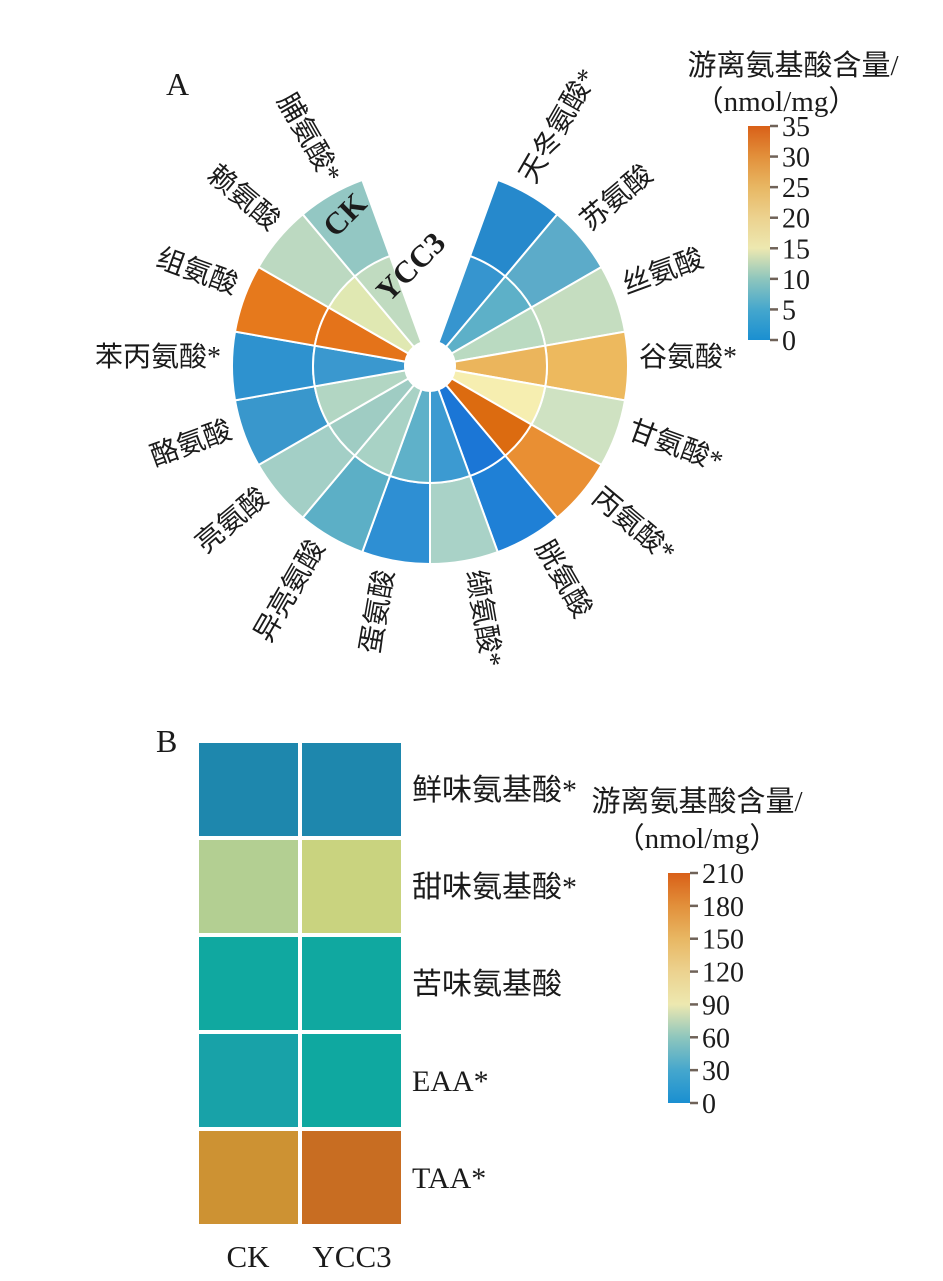 Image resolution: width=943 pixels, height=1281 pixels. What do you see at coordinates (483, 618) in the screenshot?
I see `category-label-7: 缬氨酸*` at bounding box center [483, 618].